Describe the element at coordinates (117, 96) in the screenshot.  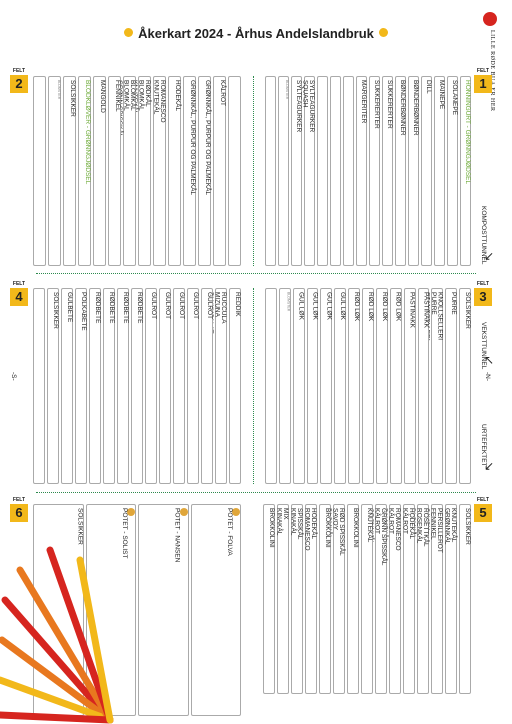
I see `crop-label: FENNIKEL` at that location.